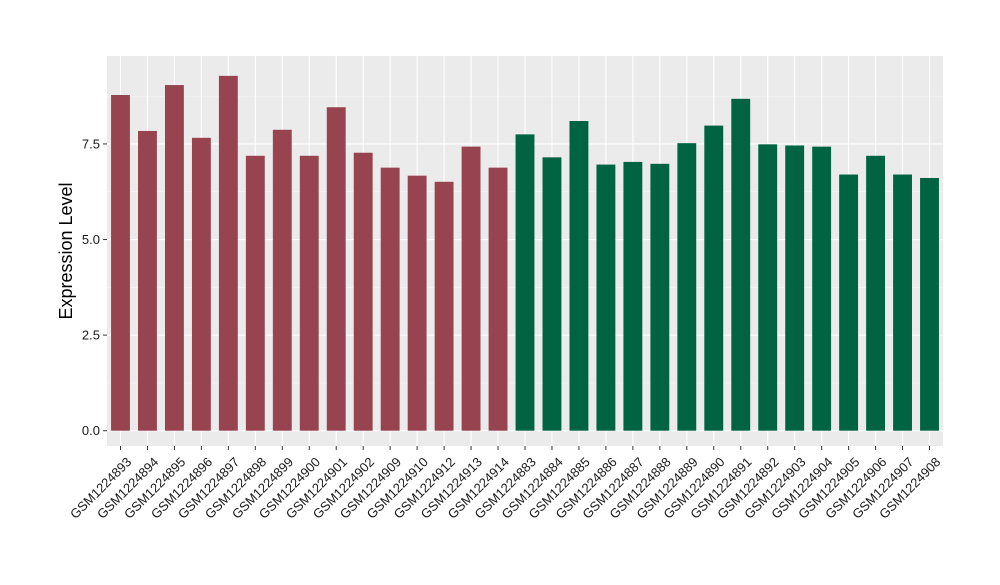 This screenshot has width=1000, height=585. I want to click on bar-gsm1224905, so click(849, 302).